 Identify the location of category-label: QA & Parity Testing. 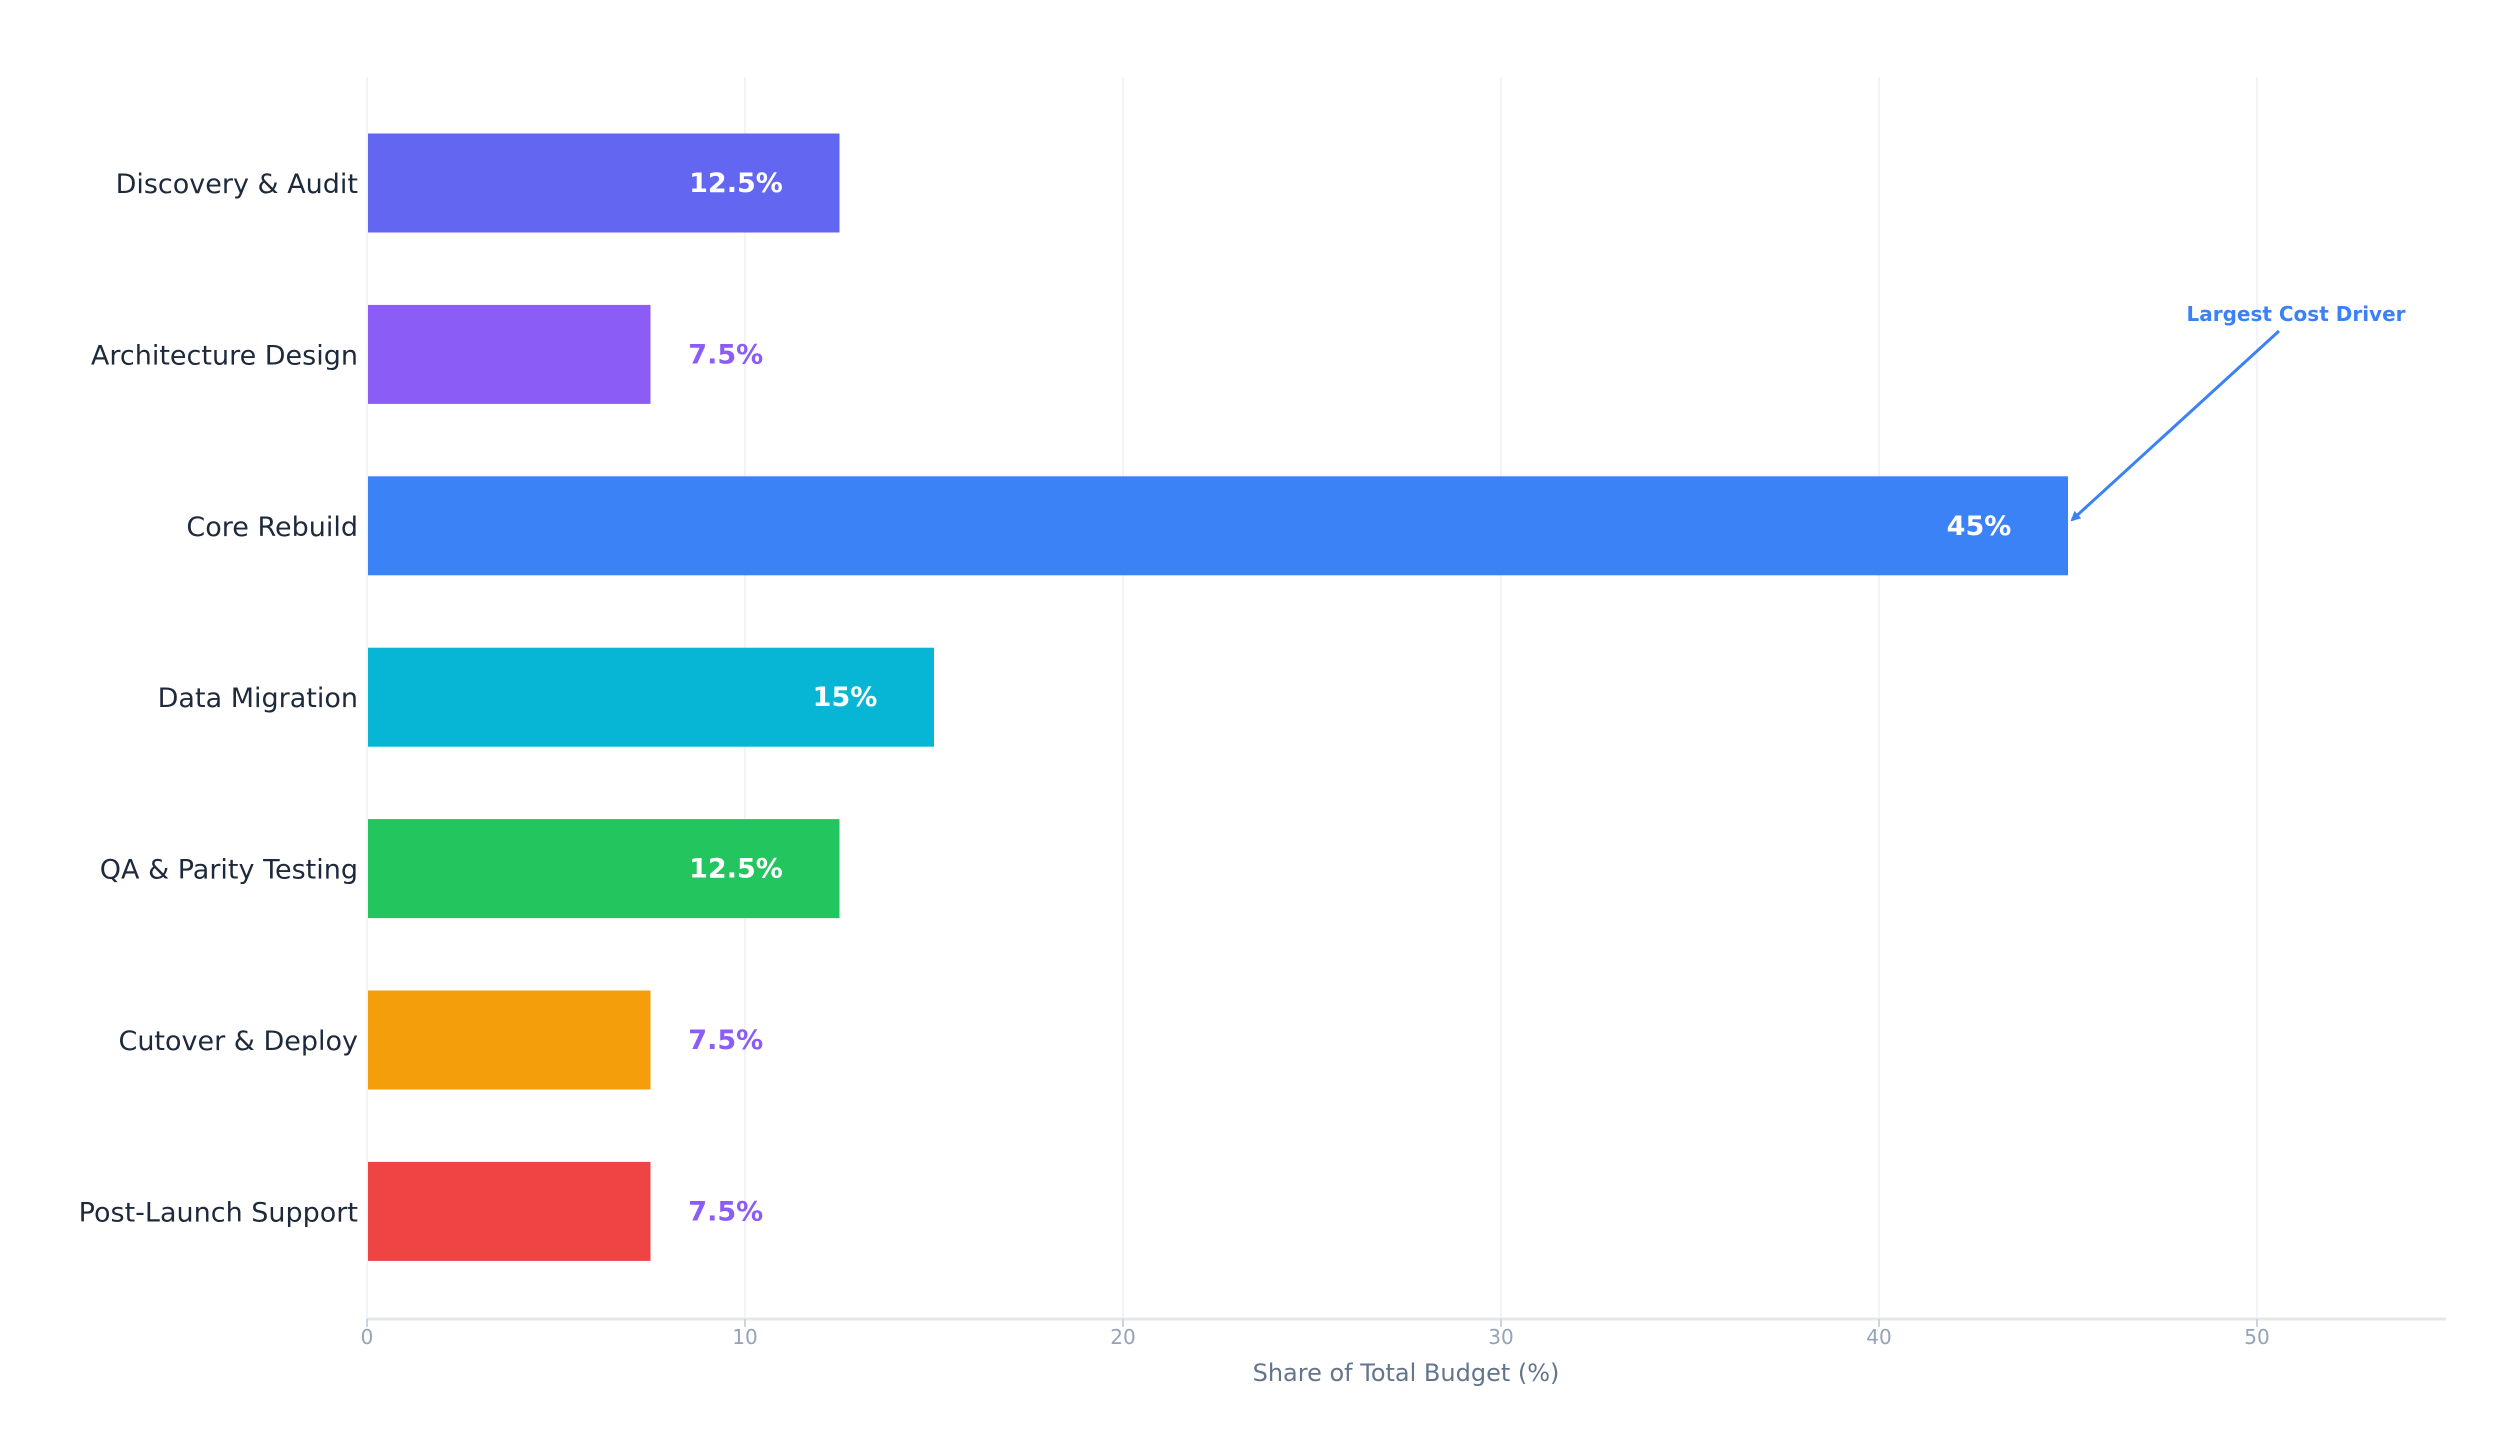
(229, 870).